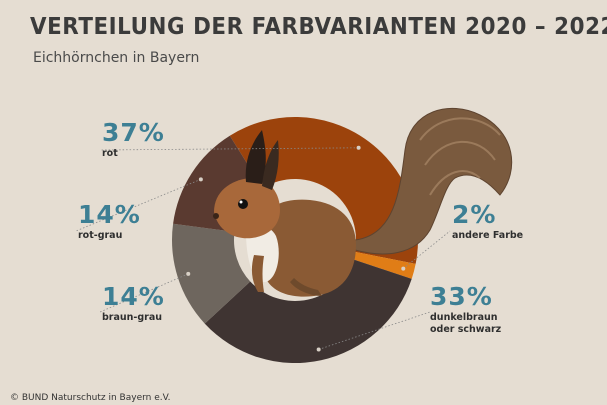 Image resolution: width=607 pixels, height=405 pixels. Describe the element at coordinates (433, 181) in the screenshot. I see `squirrel-tail` at that location.